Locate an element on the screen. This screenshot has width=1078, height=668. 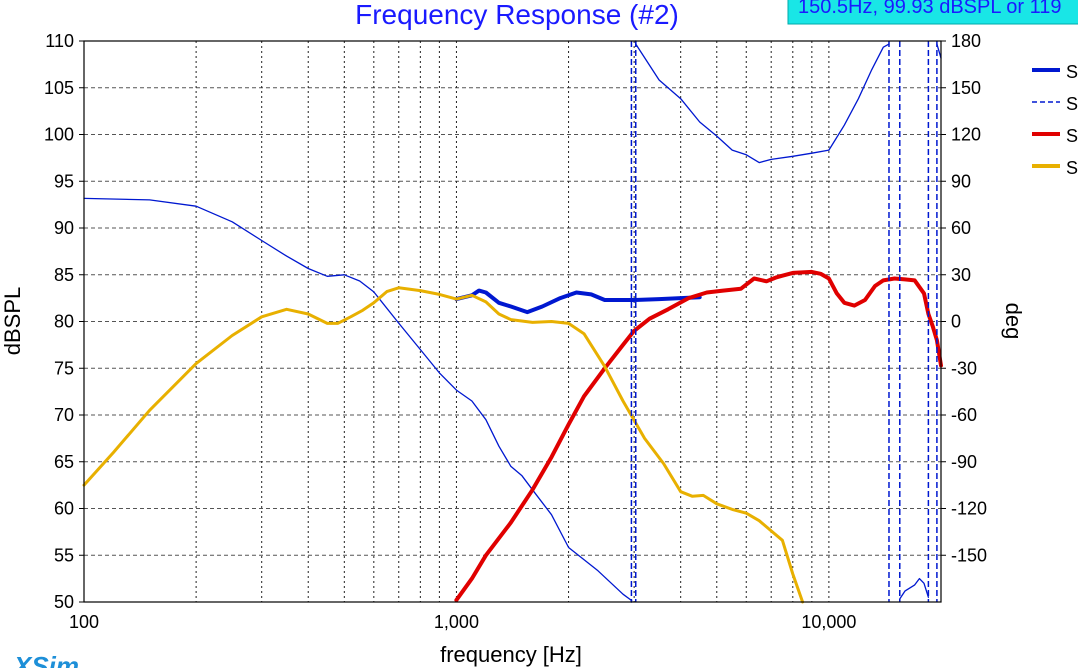
x-tick-label: 10,000 is located at coordinates (828, 622).